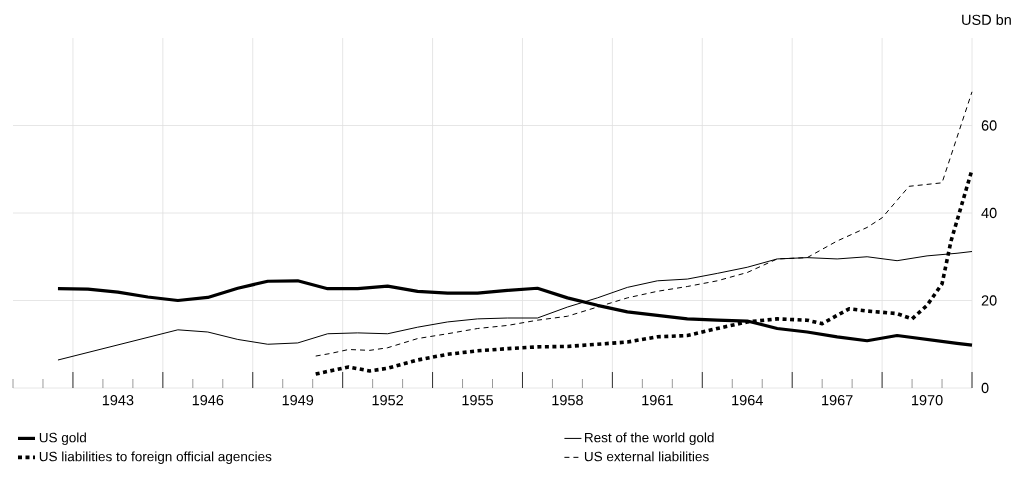 The width and height of the screenshot is (1013, 484). I want to click on y-tick-label: 60, so click(989, 125).